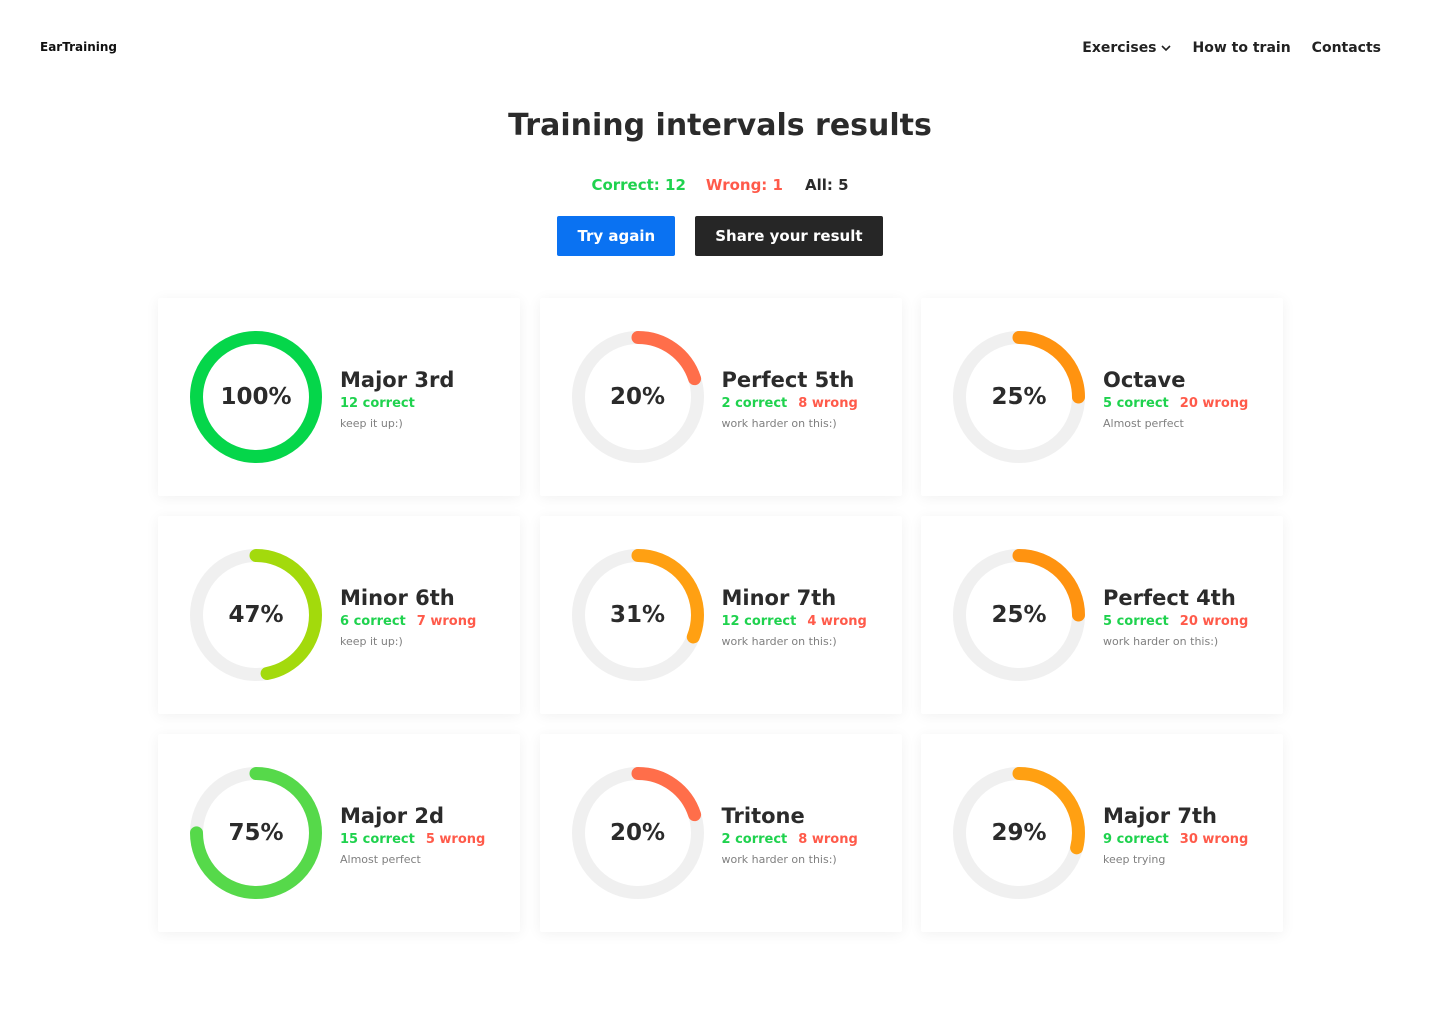  What do you see at coordinates (744, 185) in the screenshot?
I see `summary-wrong: Wrong: 1` at bounding box center [744, 185].